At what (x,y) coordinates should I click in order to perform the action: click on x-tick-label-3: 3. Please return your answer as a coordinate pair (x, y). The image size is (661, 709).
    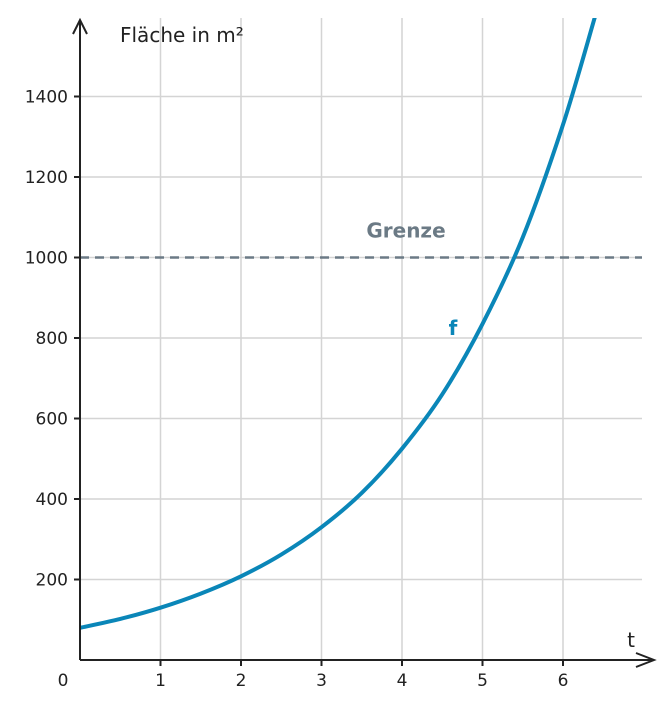
    Looking at the image, I should click on (321, 681).